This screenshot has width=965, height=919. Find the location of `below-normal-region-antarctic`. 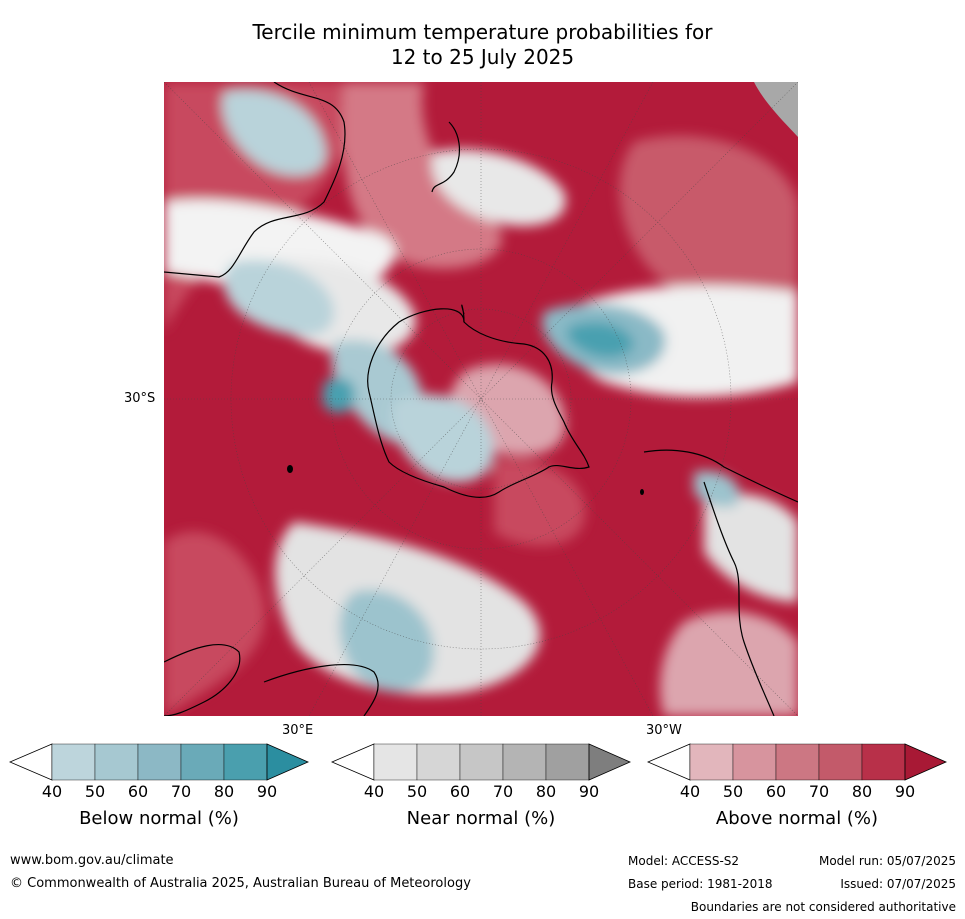

below-normal-region-antarctic is located at coordinates (442, 438).